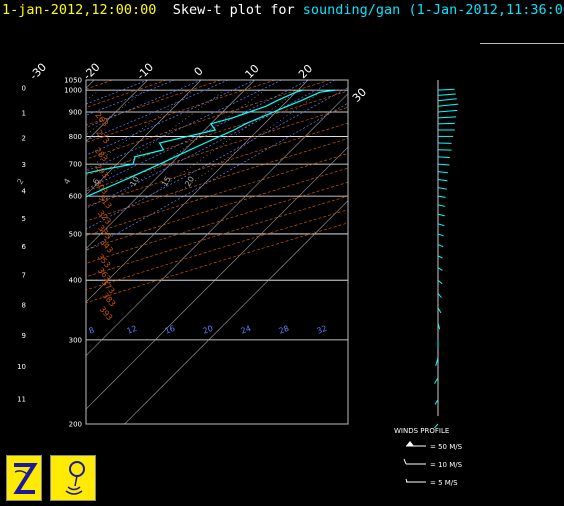 This screenshot has width=564, height=506. Describe the element at coordinates (79, 10) in the screenshot. I see `sounding-time-label: 1-jan-2012,12:00:00` at that location.